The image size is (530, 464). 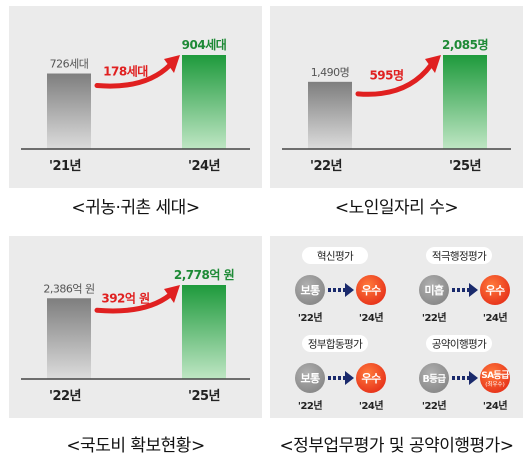 I want to click on bar-value-label: 2,778억 원, so click(x=204, y=275).